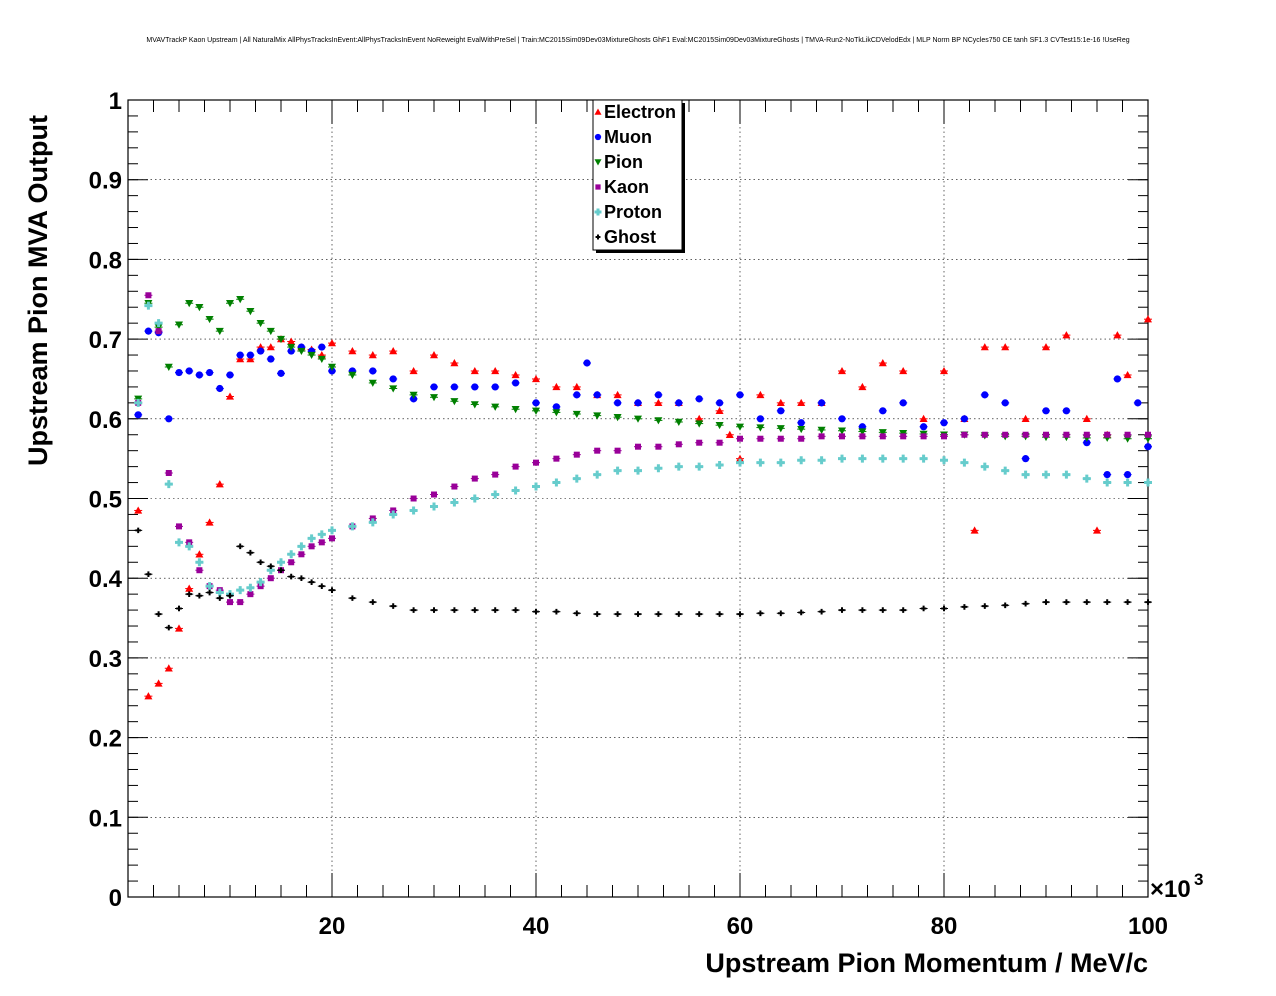  I want to click on y-tick-label: 0.3, so click(105, 659).